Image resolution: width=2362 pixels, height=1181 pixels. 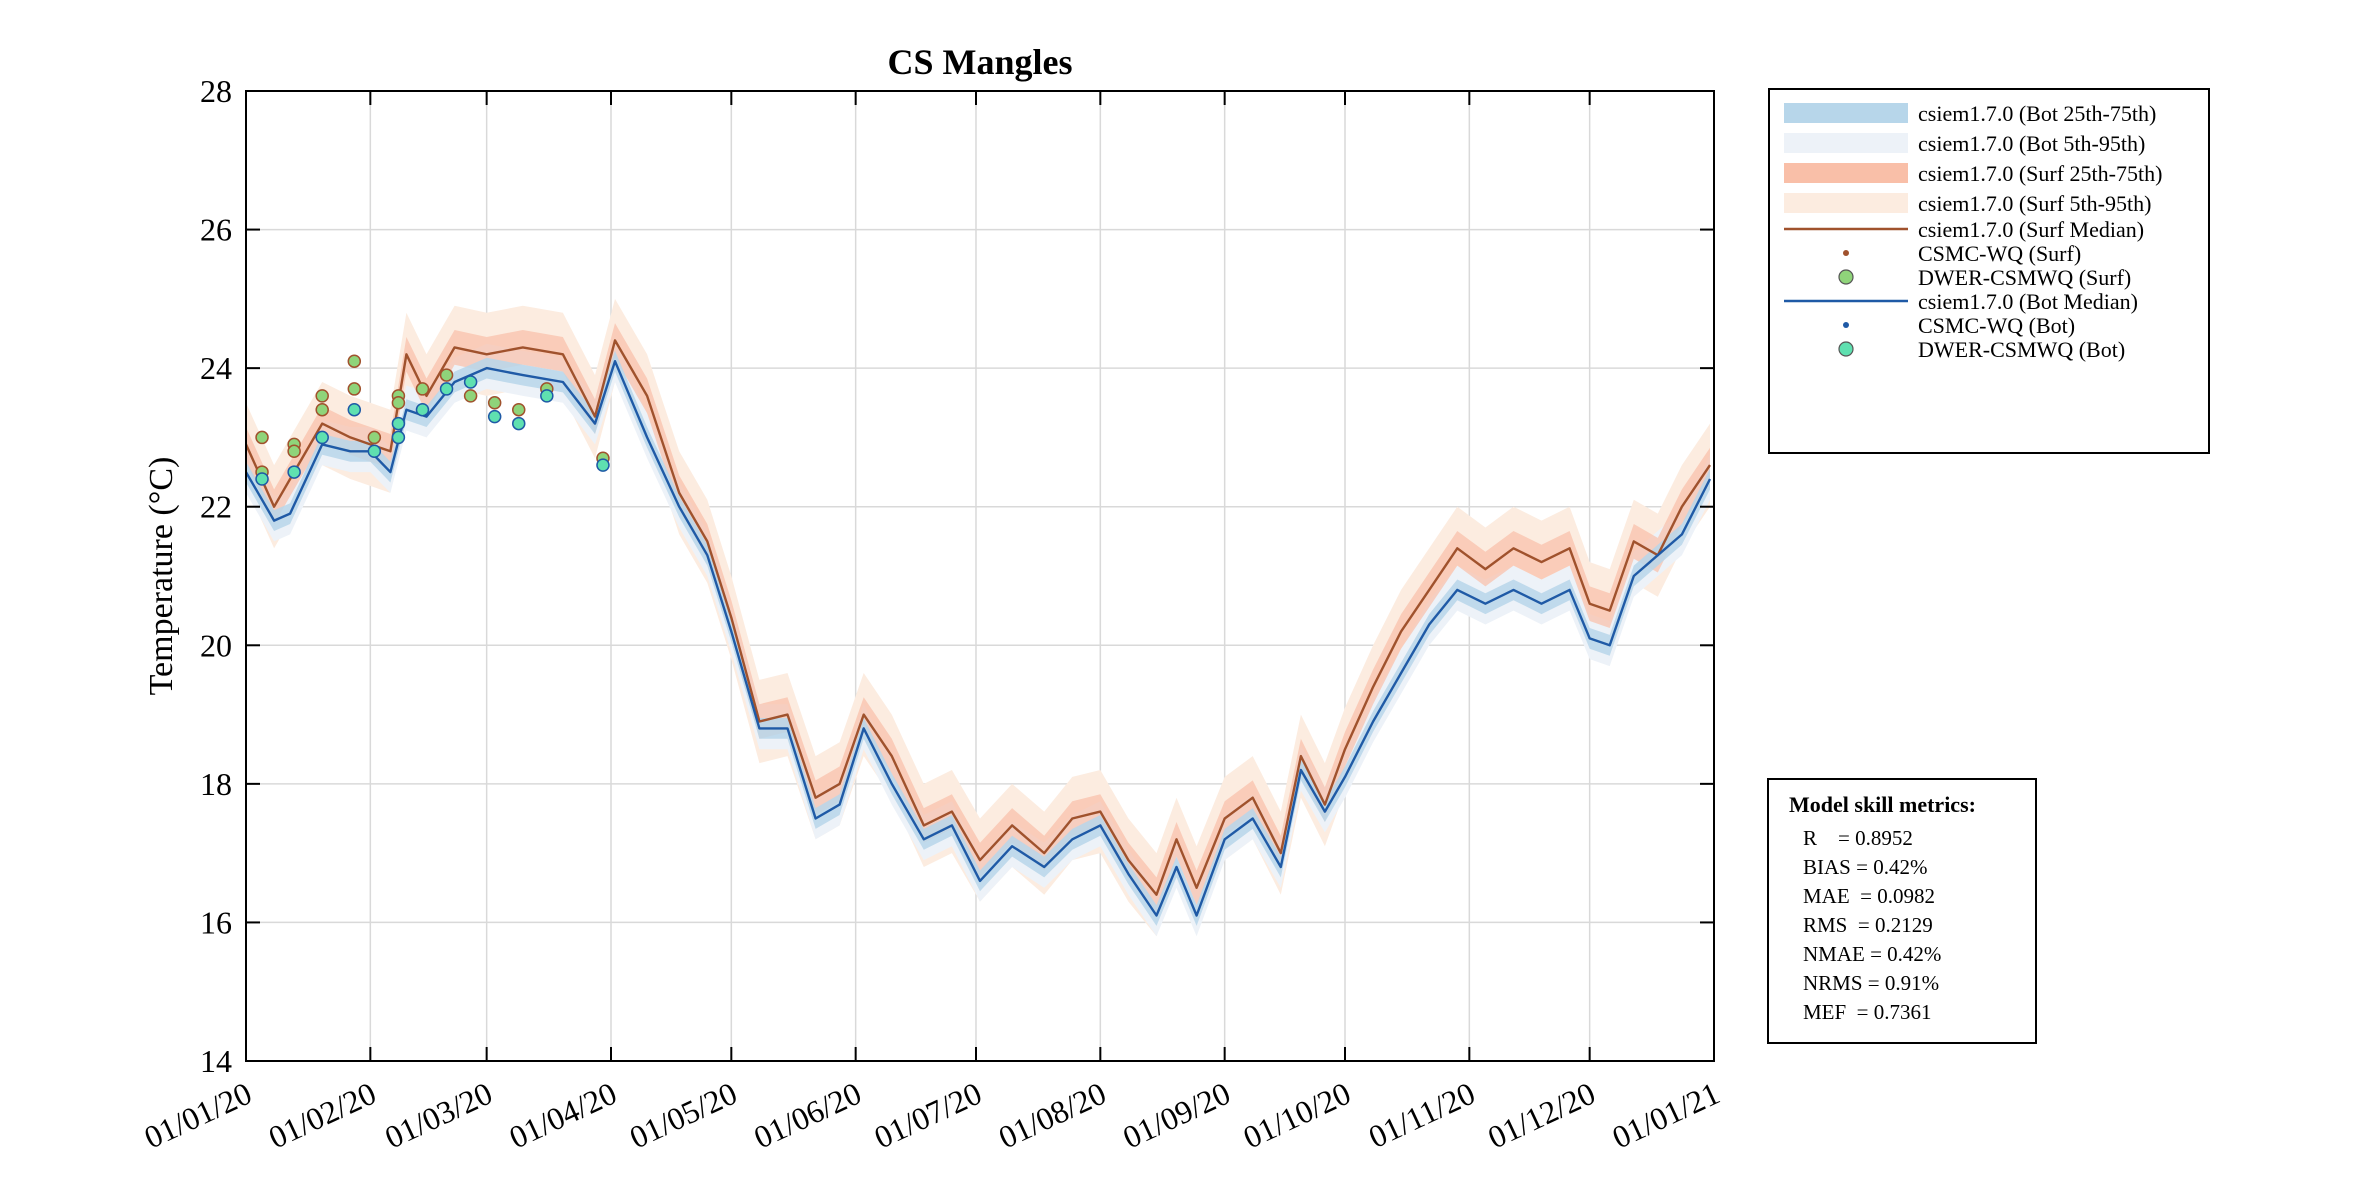 I want to click on legend-label: DWER-CSMWQ (Surf), so click(x=2025, y=277).